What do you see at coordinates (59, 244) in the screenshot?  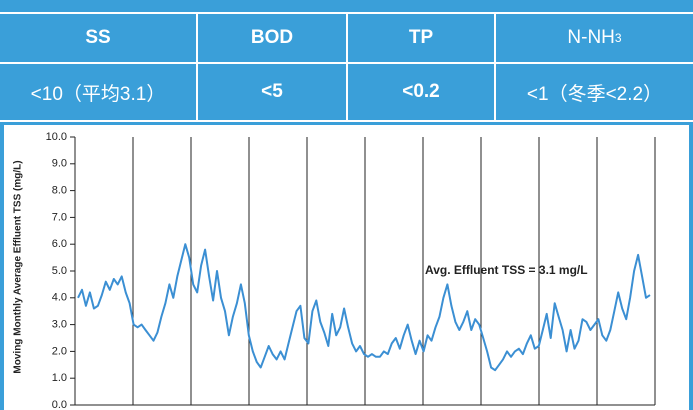 I see `y-tick-label: 6.0` at bounding box center [59, 244].